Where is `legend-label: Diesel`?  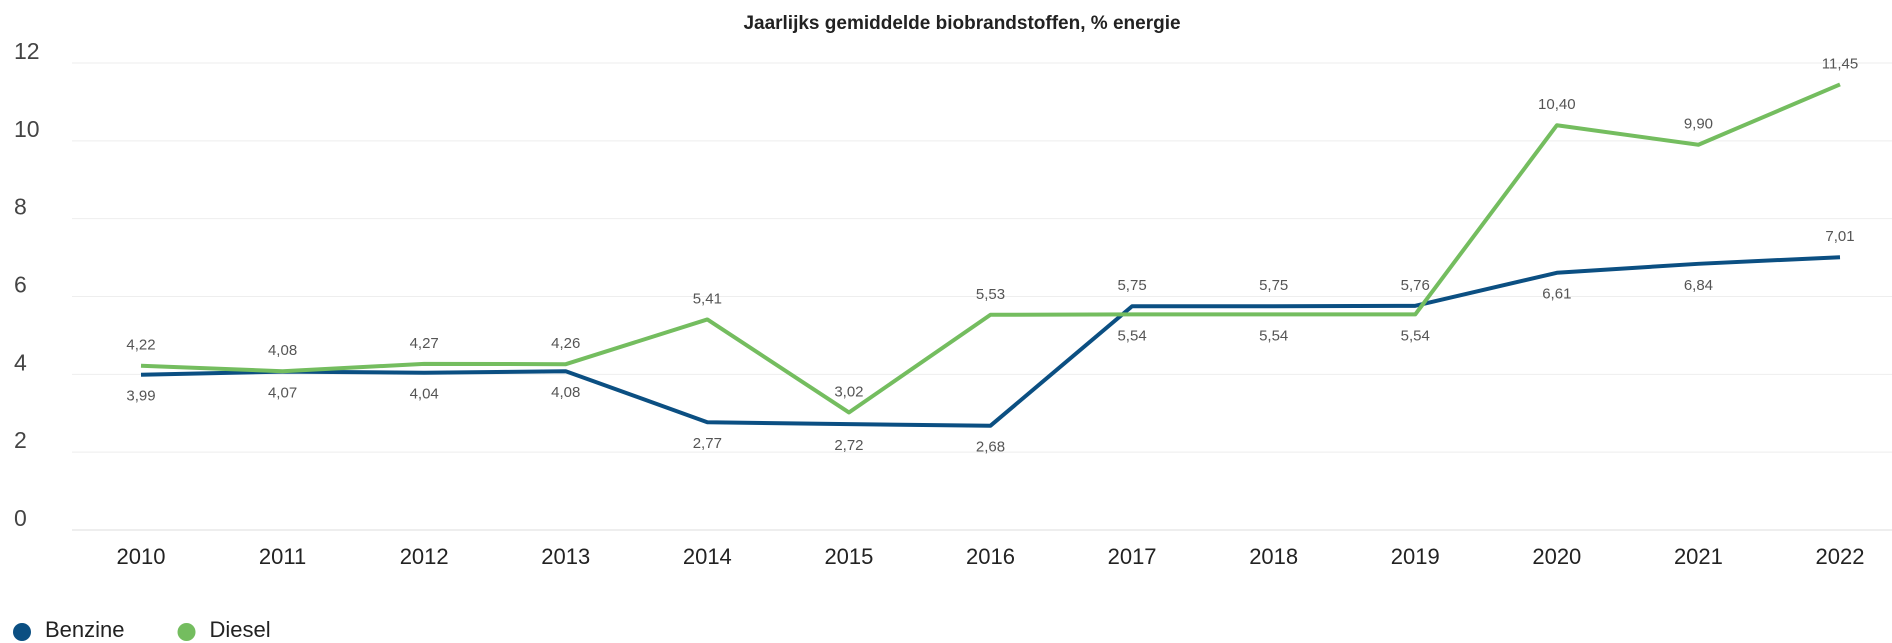 legend-label: Diesel is located at coordinates (240, 629).